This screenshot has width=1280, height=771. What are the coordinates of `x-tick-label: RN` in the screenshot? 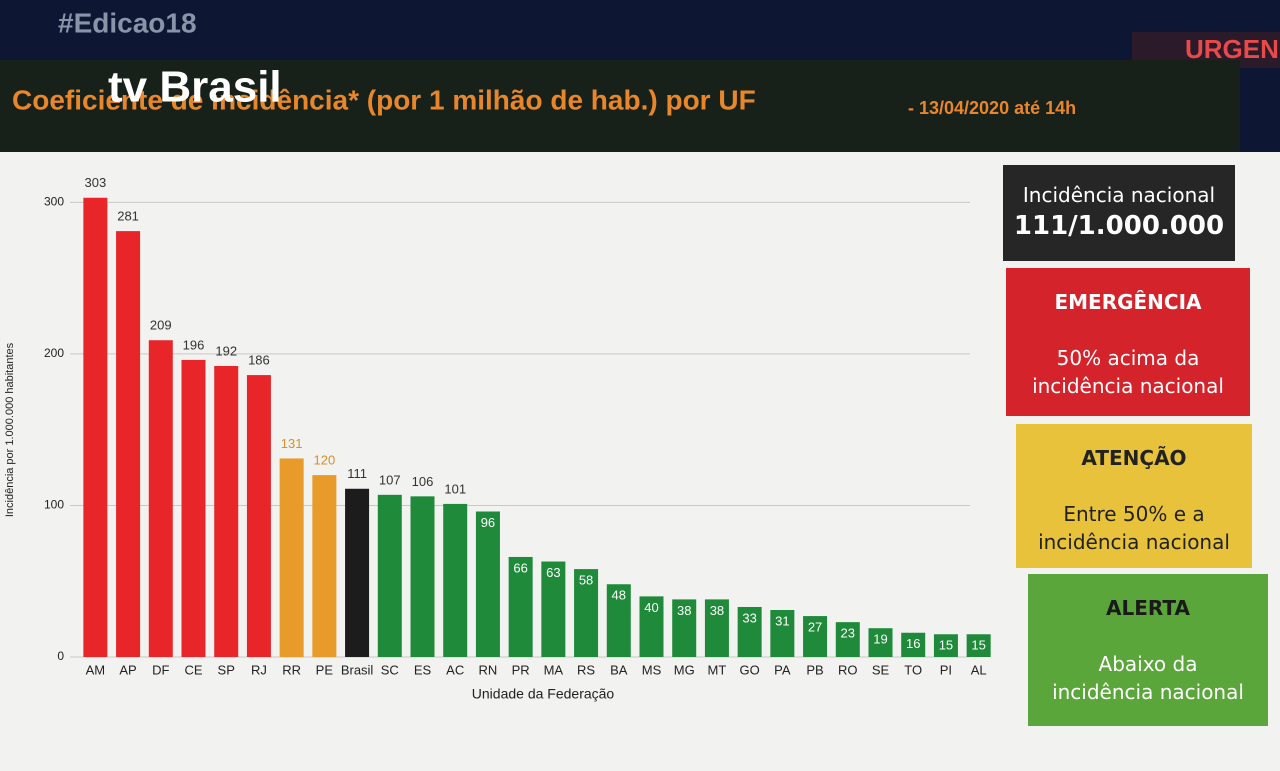 It's located at (488, 669).